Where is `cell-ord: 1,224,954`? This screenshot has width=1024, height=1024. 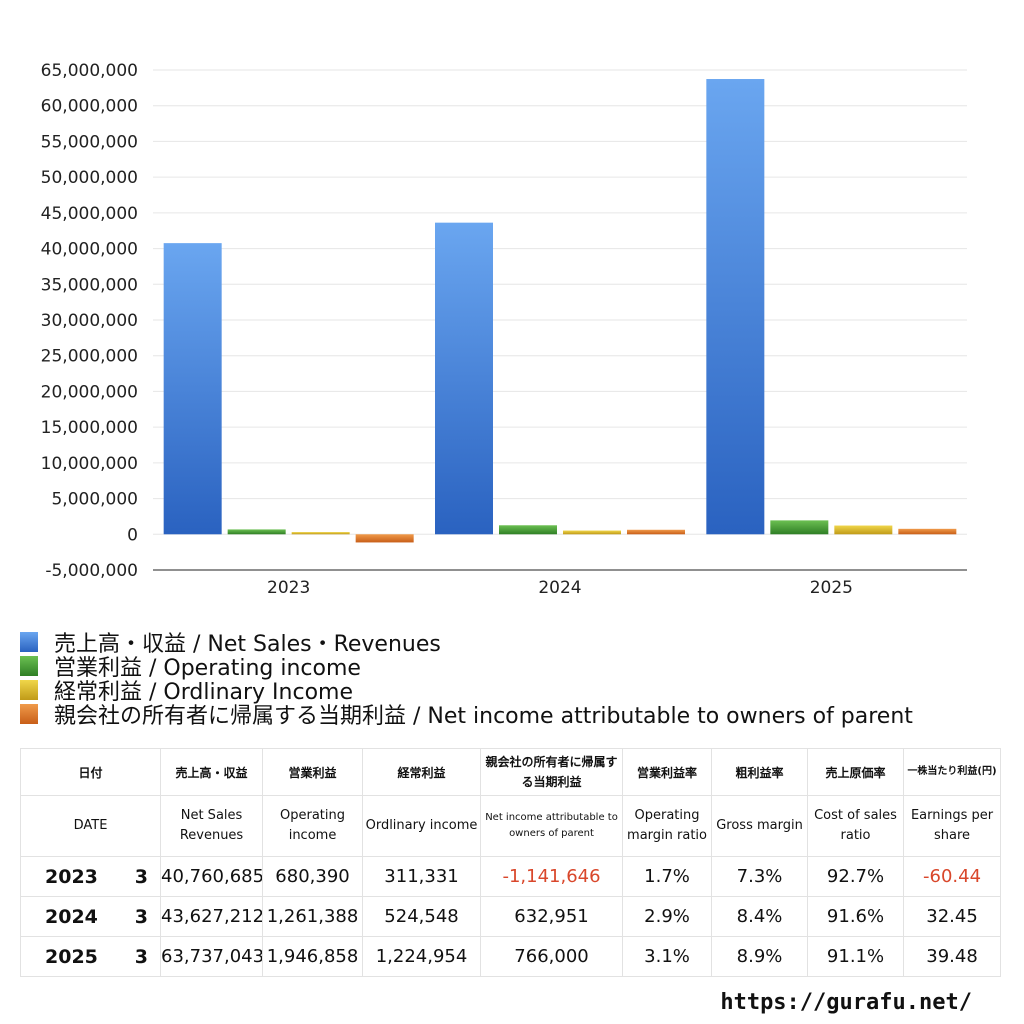
cell-ord: 1,224,954 is located at coordinates (422, 956).